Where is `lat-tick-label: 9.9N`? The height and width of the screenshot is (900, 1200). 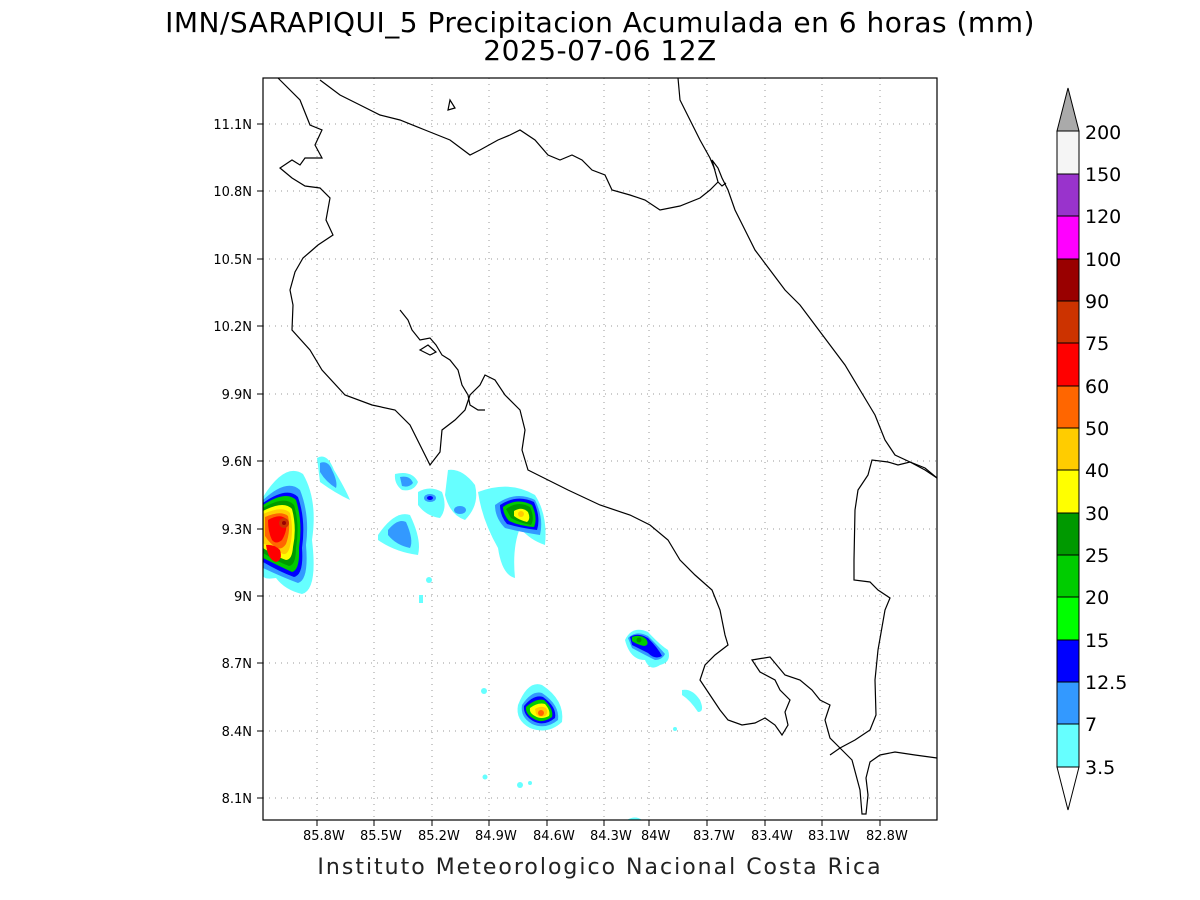 lat-tick-label: 9.9N is located at coordinates (237, 395).